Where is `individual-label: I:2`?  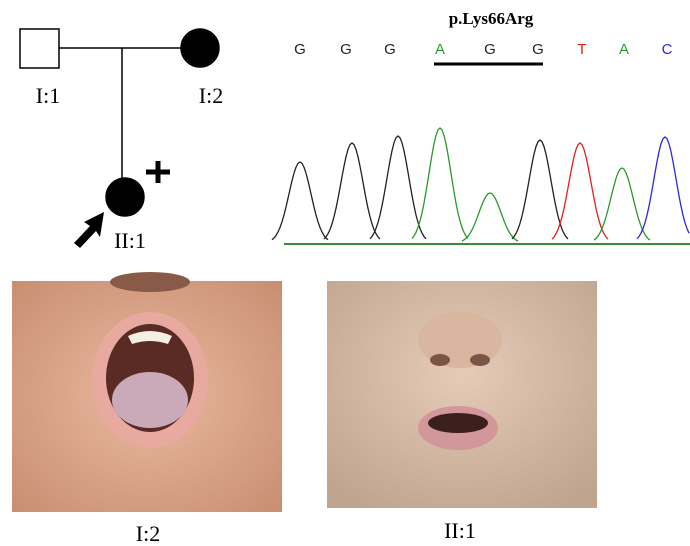 individual-label: I:2 is located at coordinates (211, 95).